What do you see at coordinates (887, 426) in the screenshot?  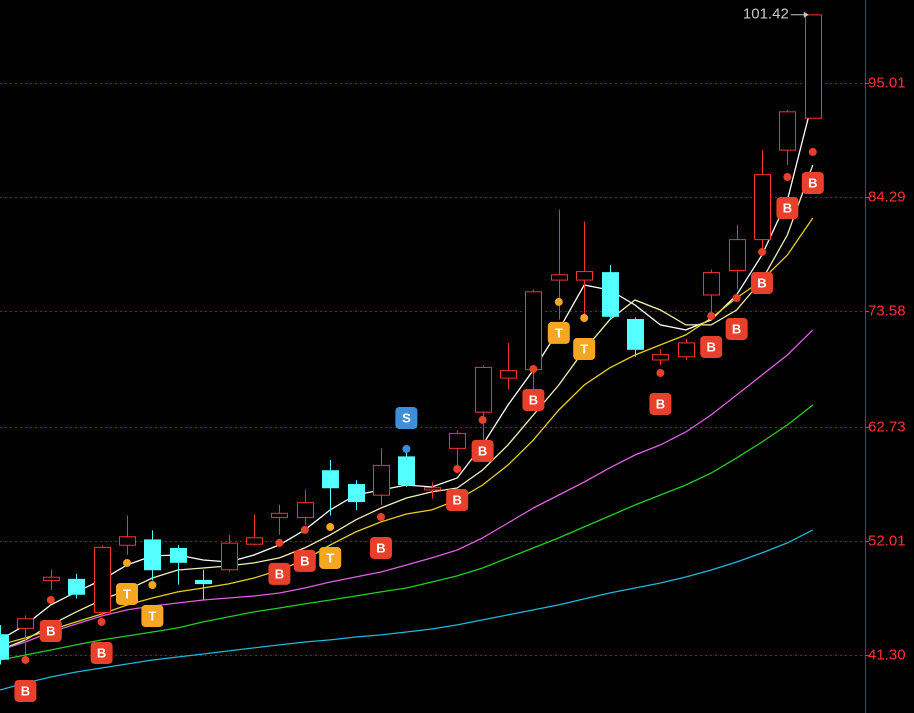 I see `y-tick-label: 62.73` at bounding box center [887, 426].